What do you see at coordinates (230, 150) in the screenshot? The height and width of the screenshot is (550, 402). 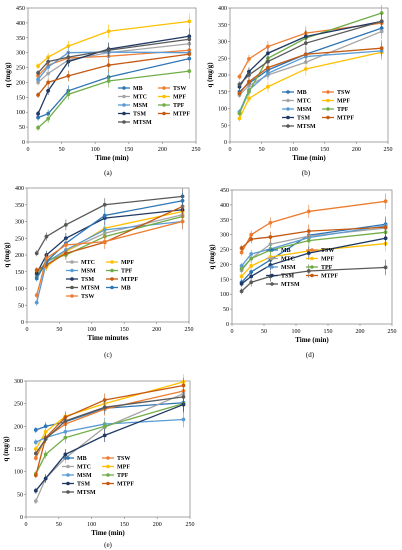 I see `x-tick-label: 0` at bounding box center [230, 150].